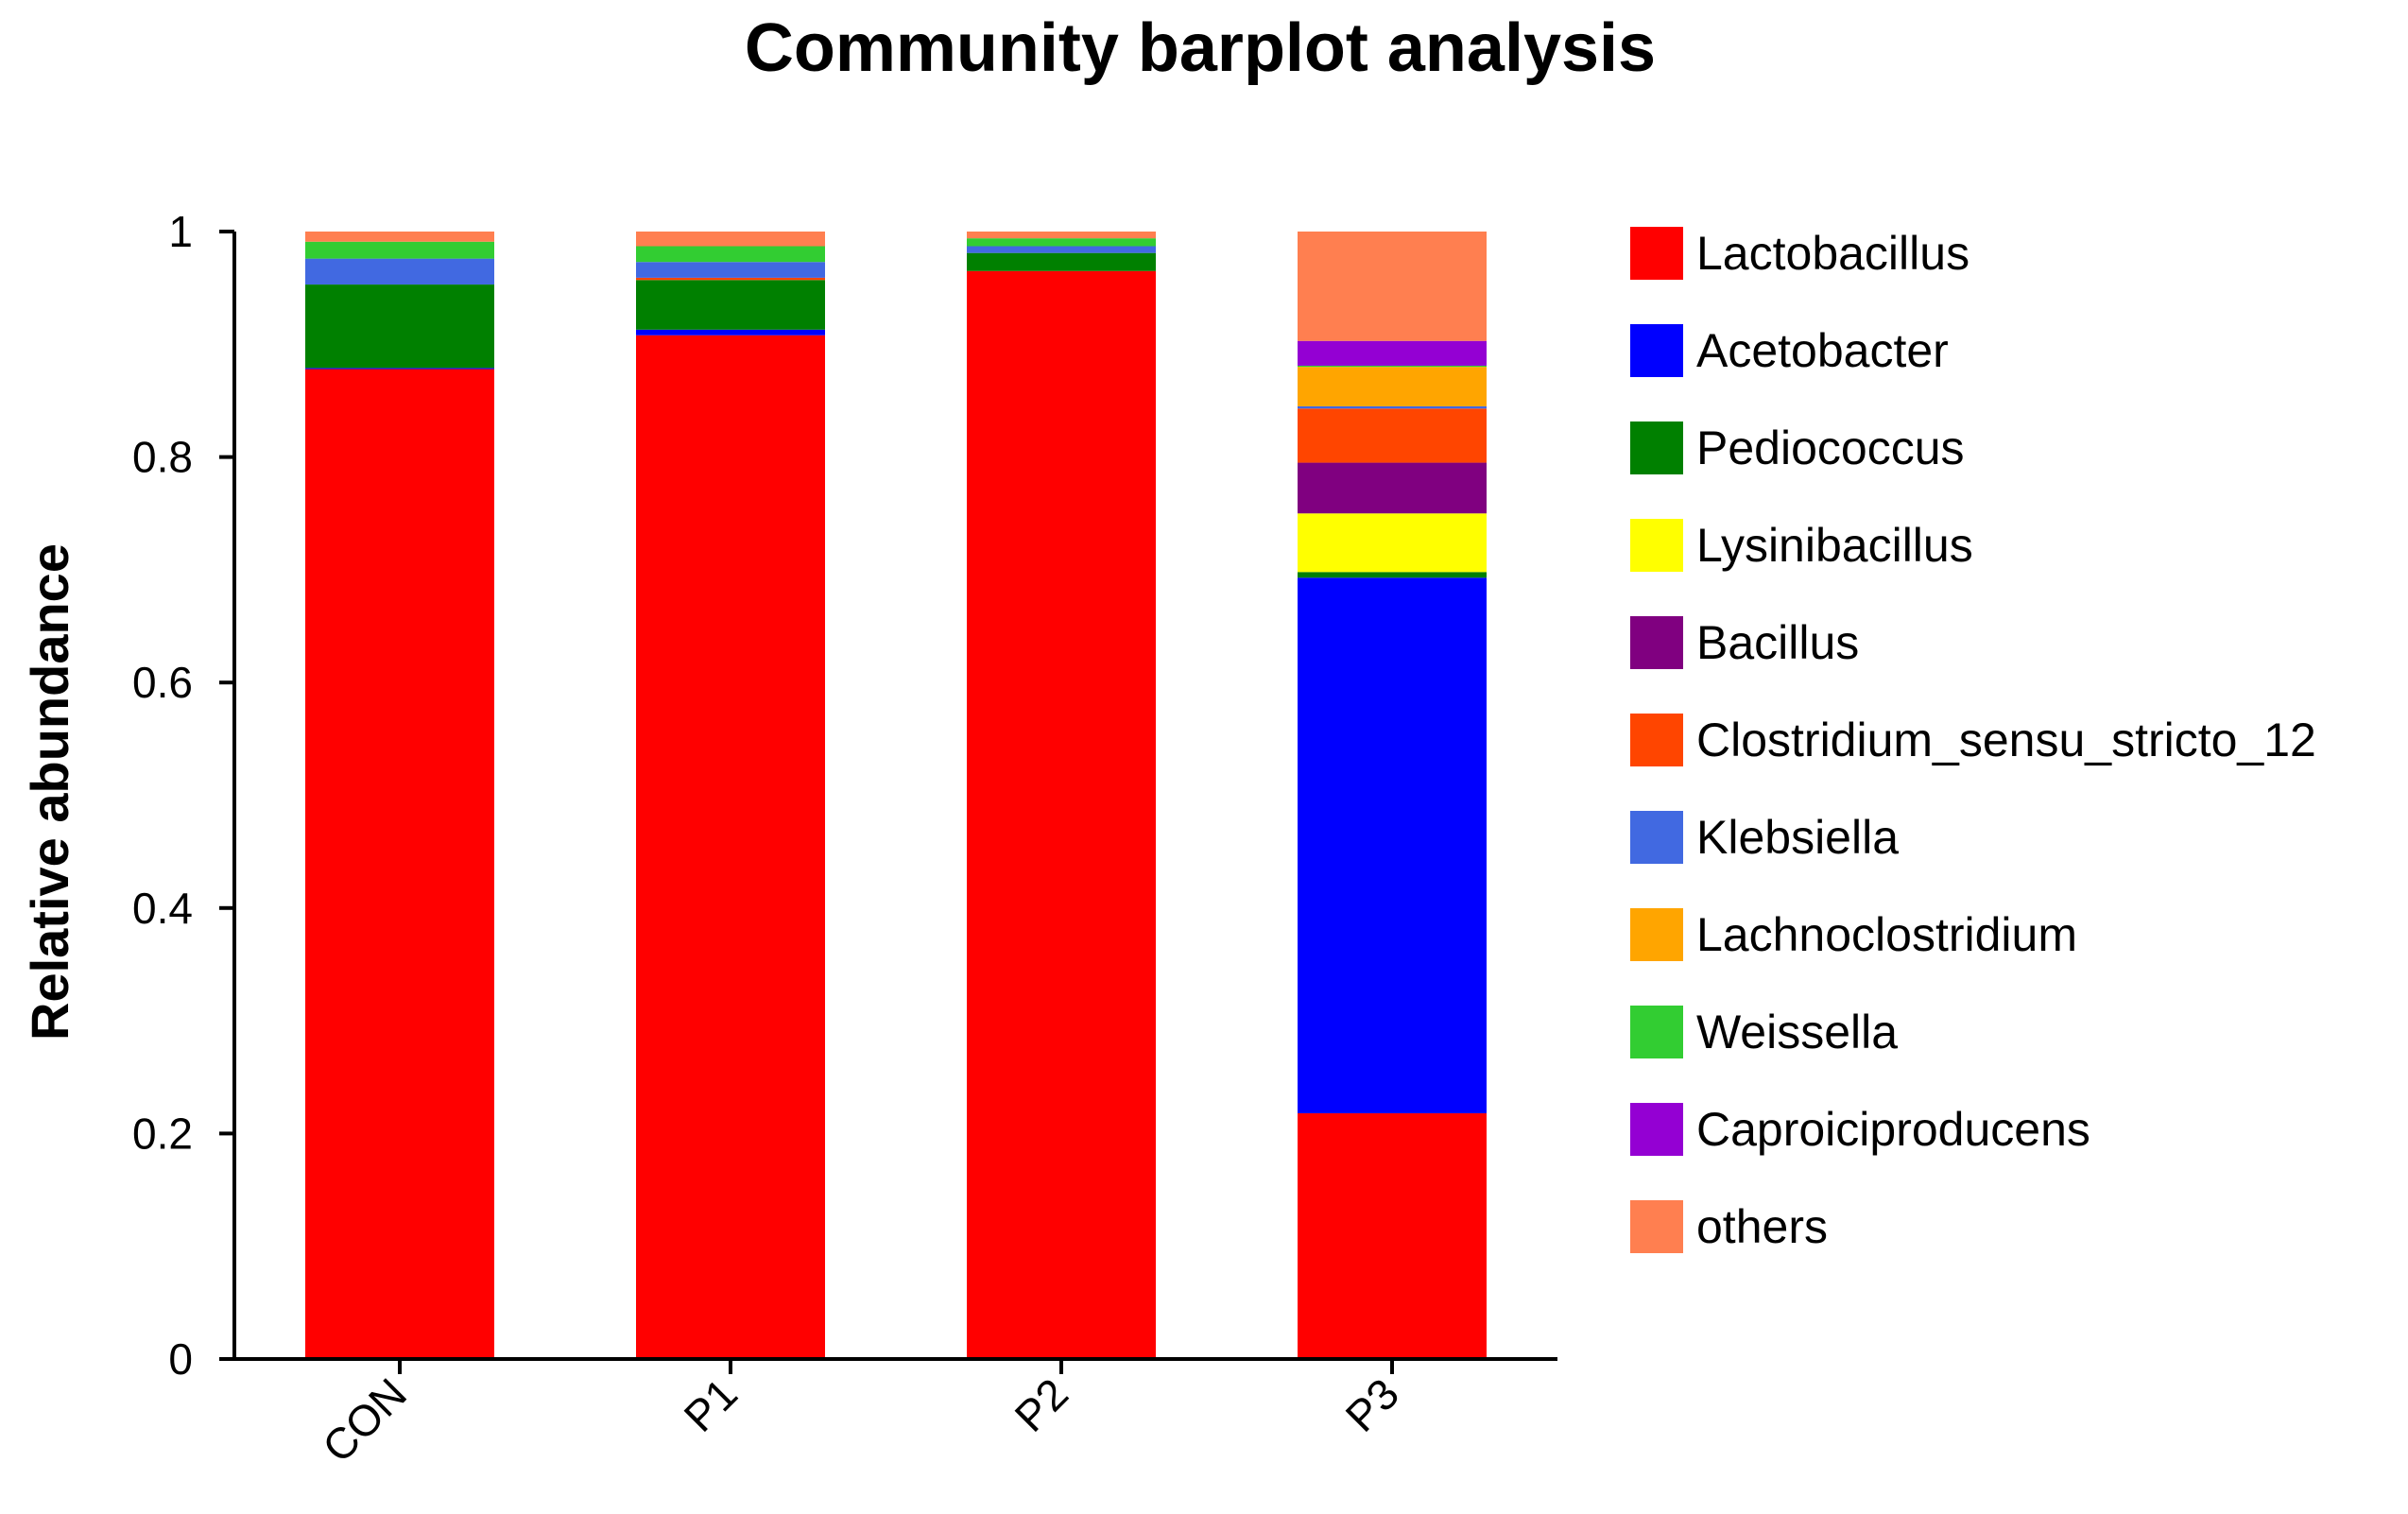 Image resolution: width=2408 pixels, height=1514 pixels. I want to click on y-tick-label: 0.6, so click(162, 682).